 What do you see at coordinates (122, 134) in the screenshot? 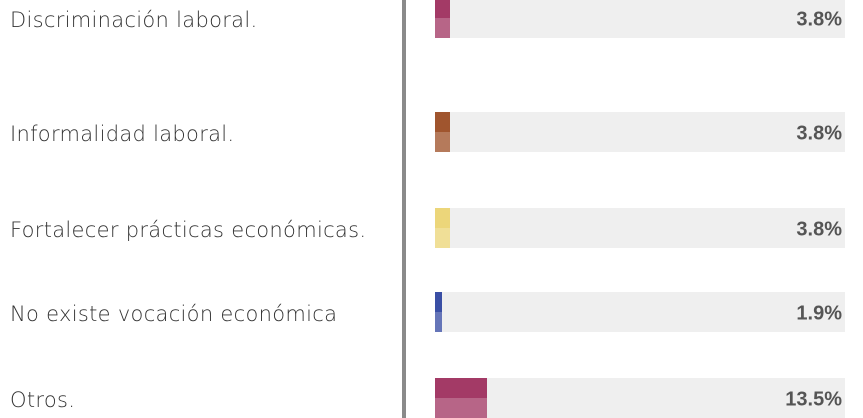
I see `category-label: Informalidad laboral.` at bounding box center [122, 134].